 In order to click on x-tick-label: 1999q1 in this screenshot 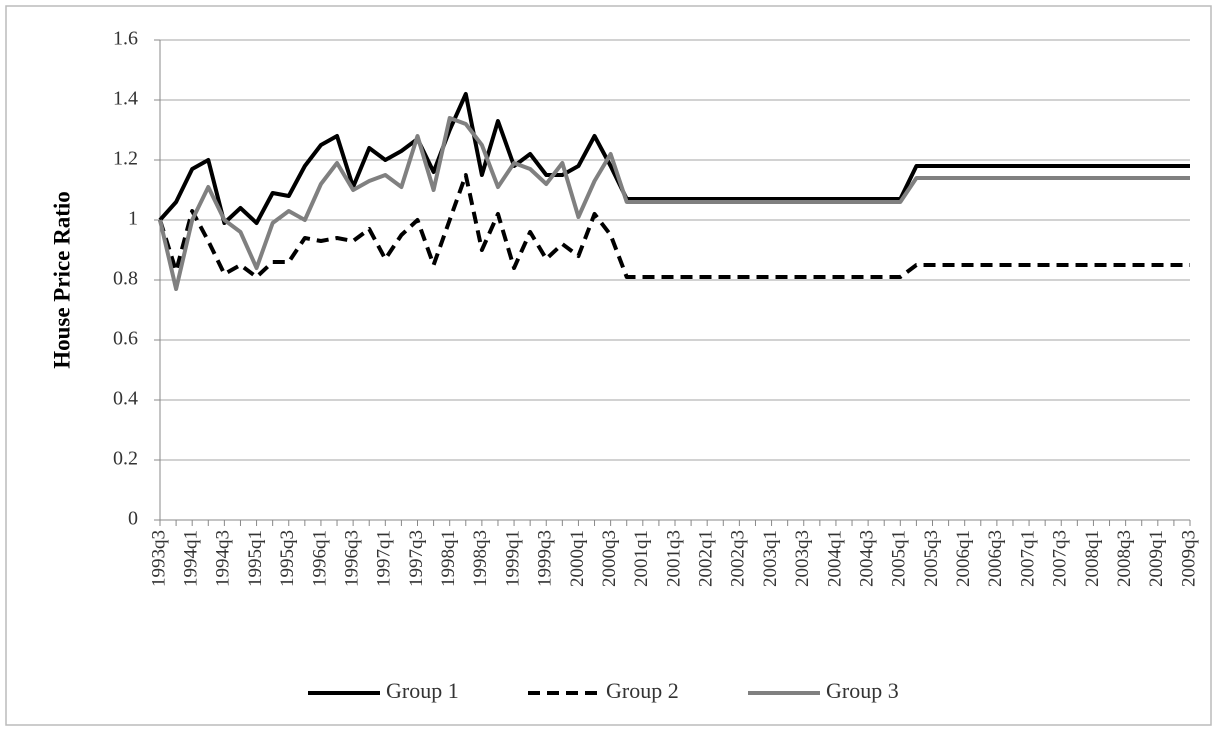, I will do `click(512, 558)`.